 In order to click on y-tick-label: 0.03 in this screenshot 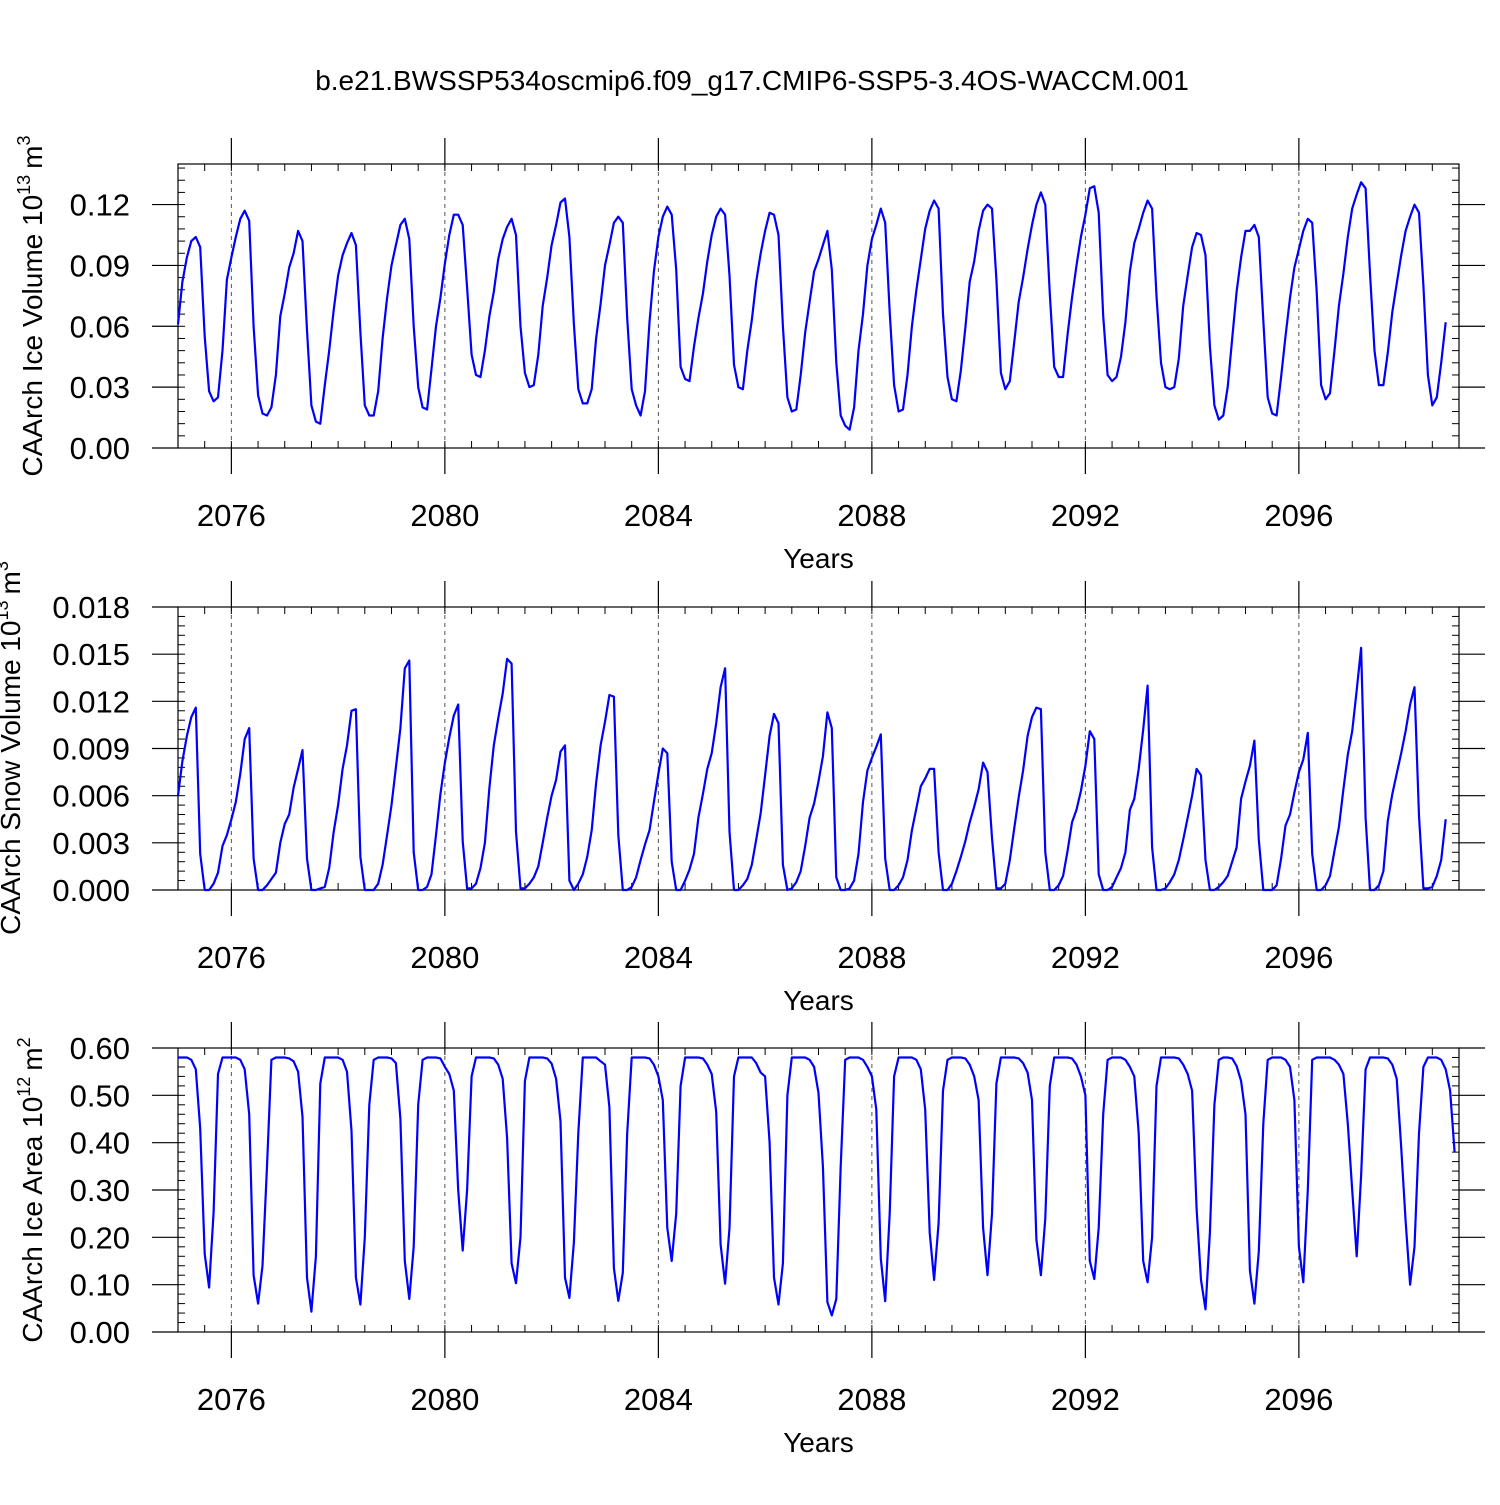, I will do `click(100, 387)`.